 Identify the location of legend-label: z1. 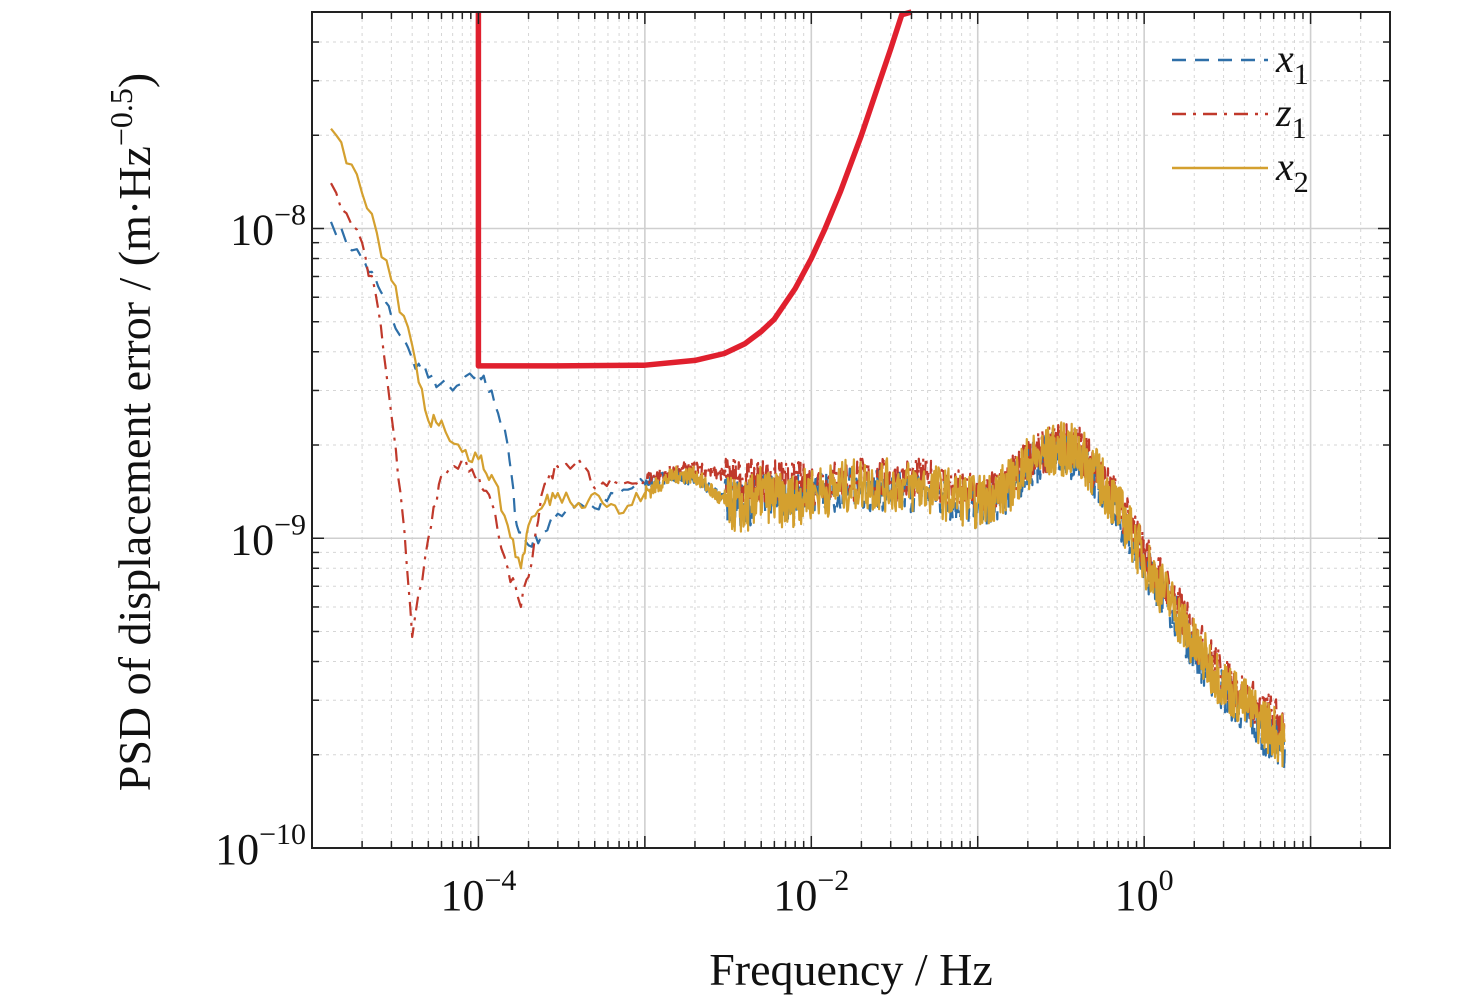
(1291, 117).